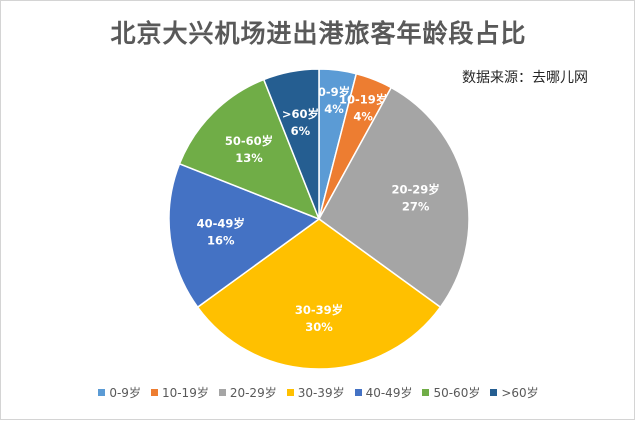 The image size is (635, 421). I want to click on legend-item-3: 30-39岁, so click(315, 392).